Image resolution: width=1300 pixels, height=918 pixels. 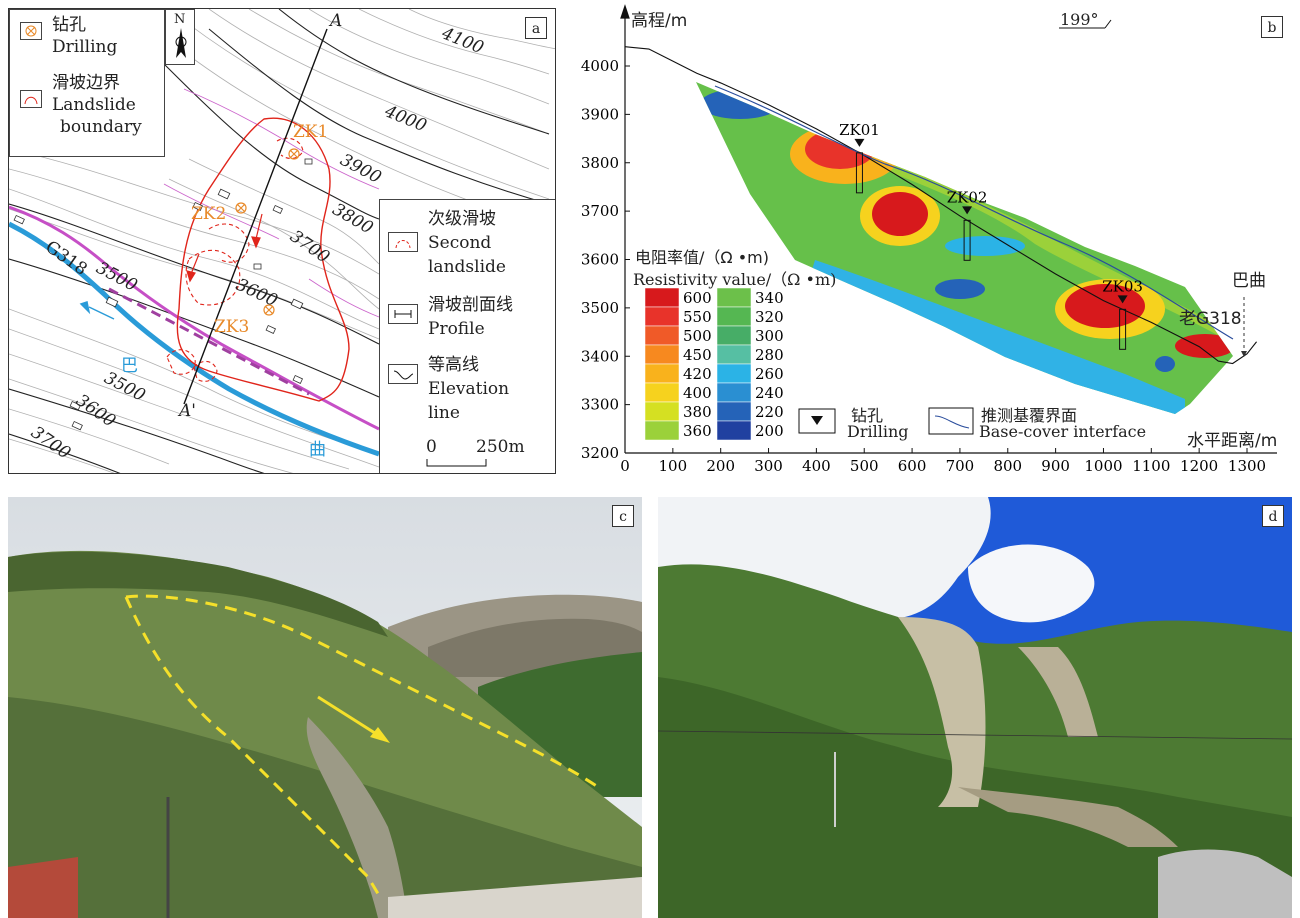 What do you see at coordinates (952, 422) in the screenshot?
I see `interface-legend-line` at bounding box center [952, 422].